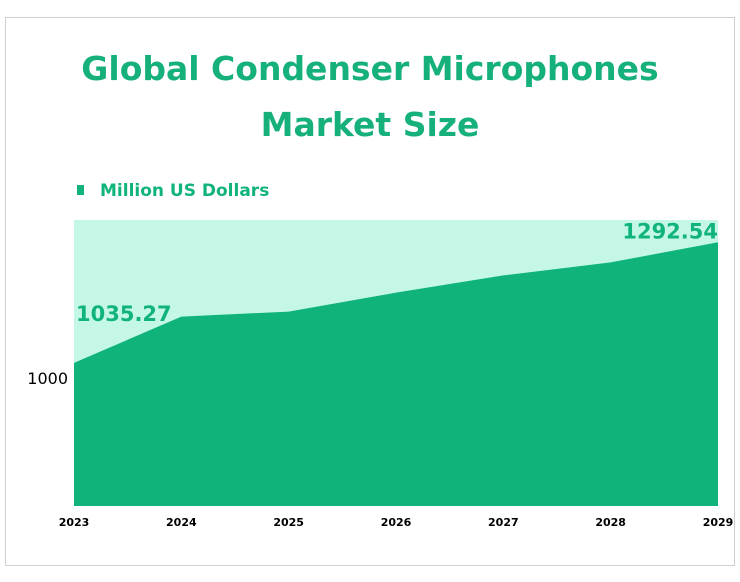 The image size is (740, 582). I want to click on y-tick-label: 1000, so click(47, 378).